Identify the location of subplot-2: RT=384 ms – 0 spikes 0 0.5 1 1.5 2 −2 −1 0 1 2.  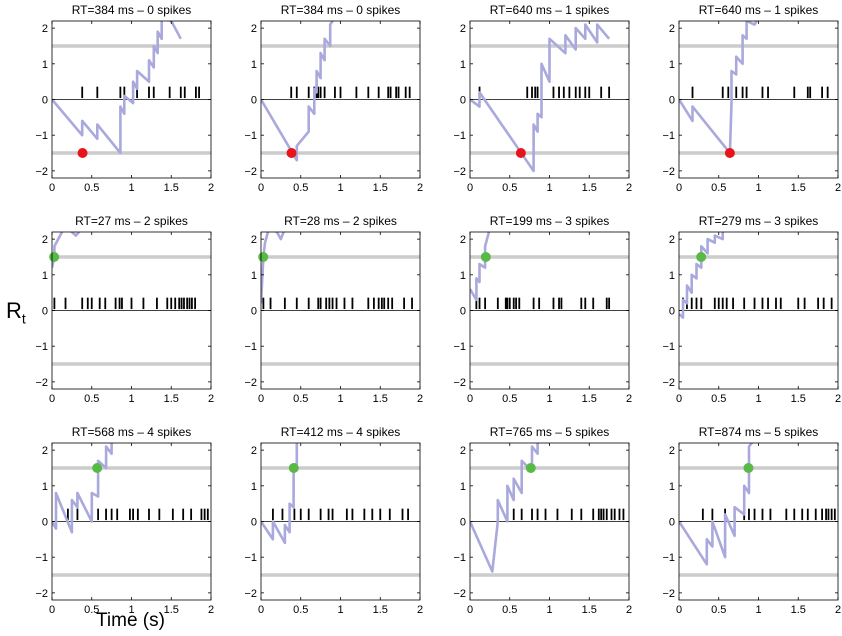
(333, 98).